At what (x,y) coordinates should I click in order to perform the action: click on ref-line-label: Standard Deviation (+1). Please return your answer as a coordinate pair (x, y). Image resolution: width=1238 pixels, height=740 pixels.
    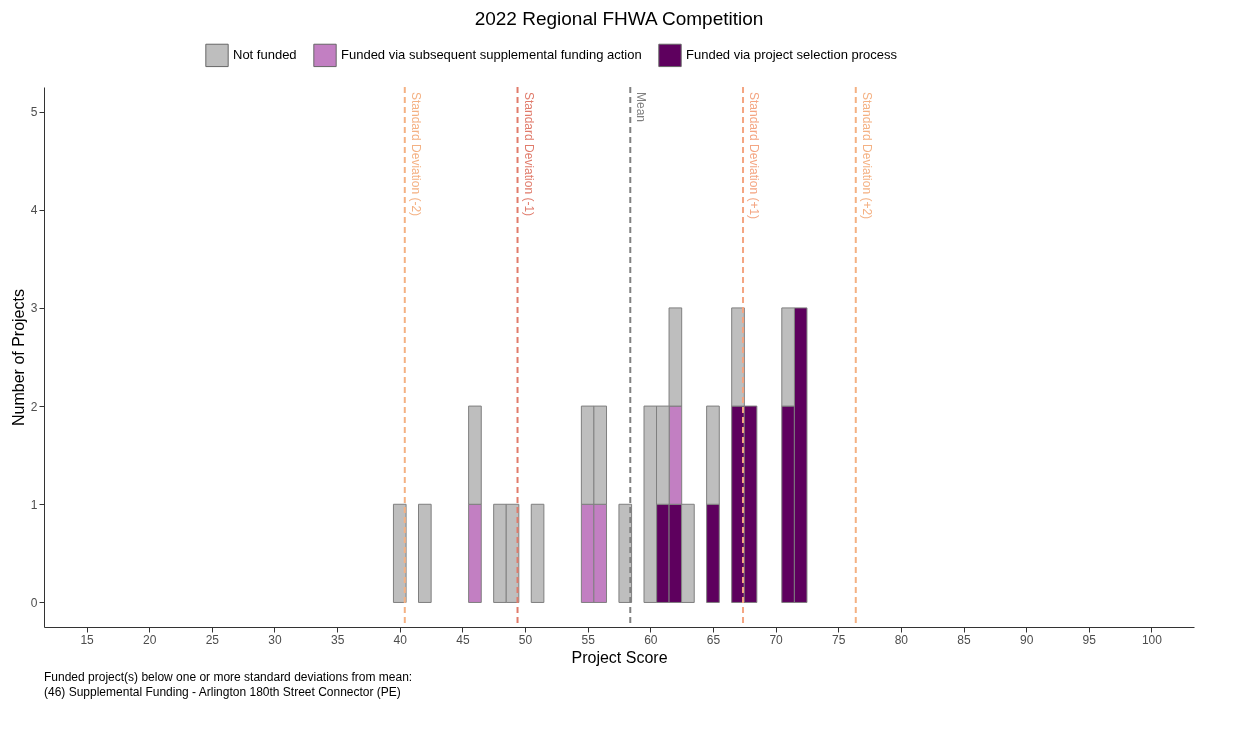
    Looking at the image, I should click on (754, 156).